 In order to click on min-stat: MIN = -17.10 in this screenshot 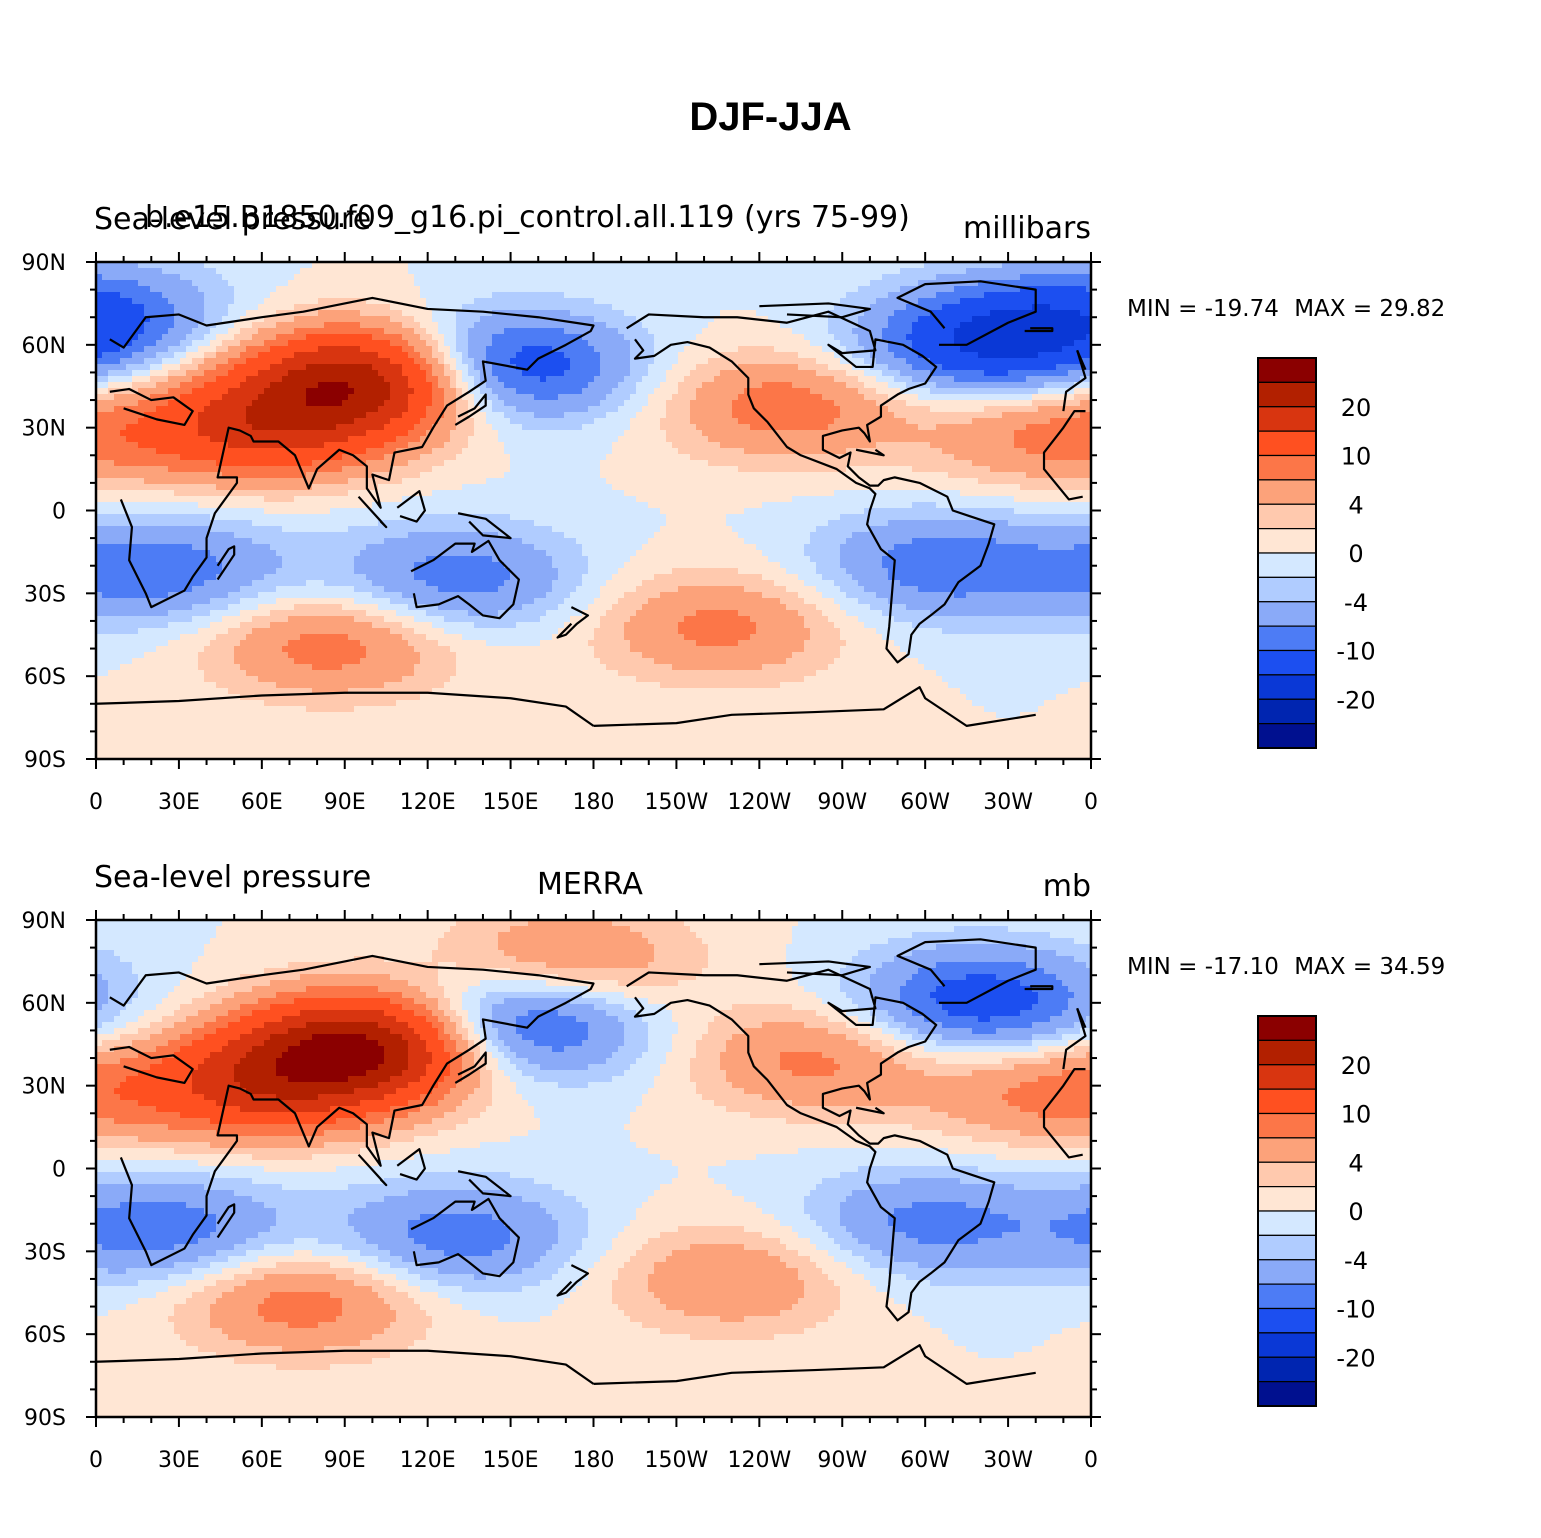, I will do `click(1203, 967)`.